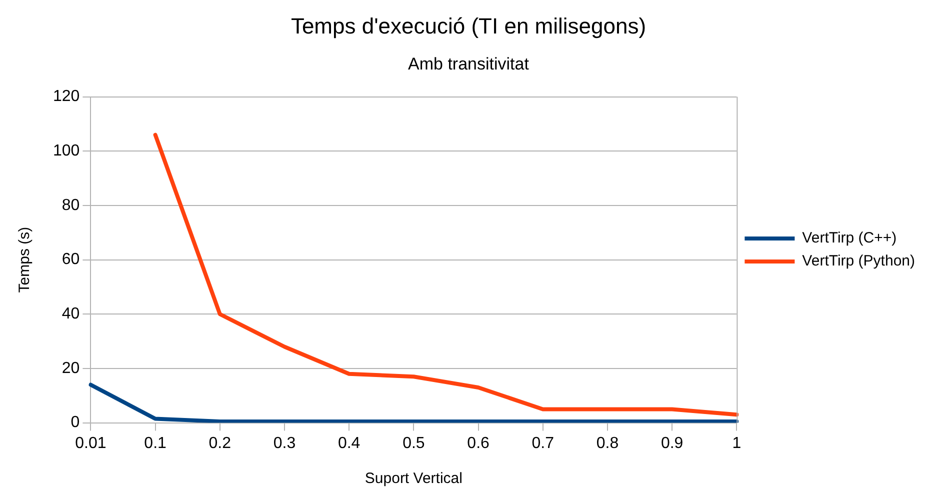 Image resolution: width=943 pixels, height=504 pixels. What do you see at coordinates (849, 238) in the screenshot?
I see `legend-label: VertTirp (C++)` at bounding box center [849, 238].